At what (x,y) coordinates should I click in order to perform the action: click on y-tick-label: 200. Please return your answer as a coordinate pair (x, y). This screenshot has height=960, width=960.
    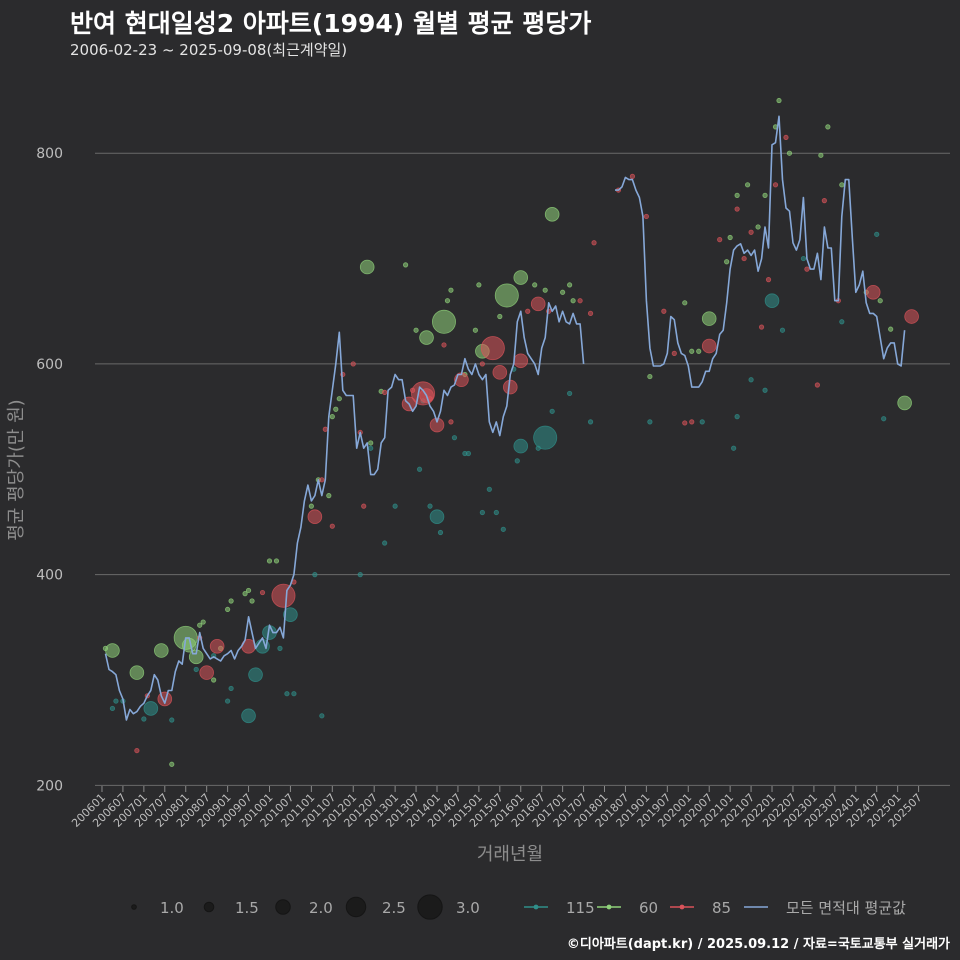
    Looking at the image, I should click on (49, 786).